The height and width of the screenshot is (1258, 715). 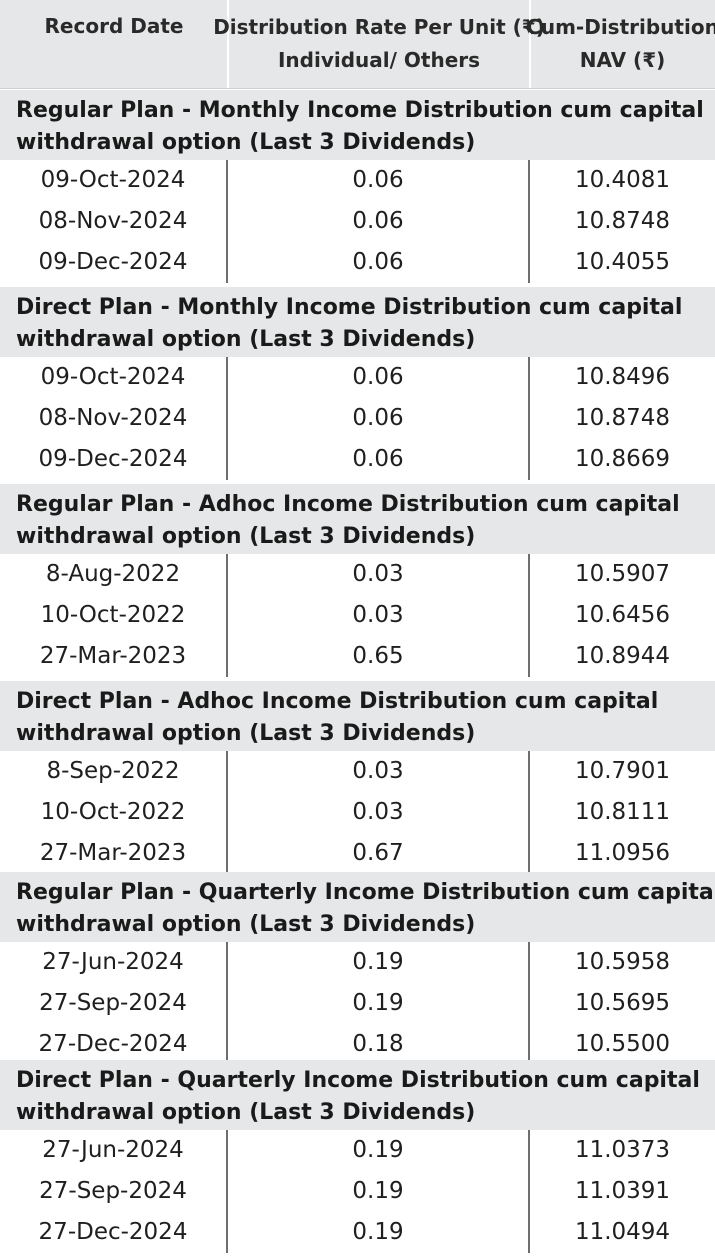 I want to click on header-record-date: Record Date, so click(x=114, y=44).